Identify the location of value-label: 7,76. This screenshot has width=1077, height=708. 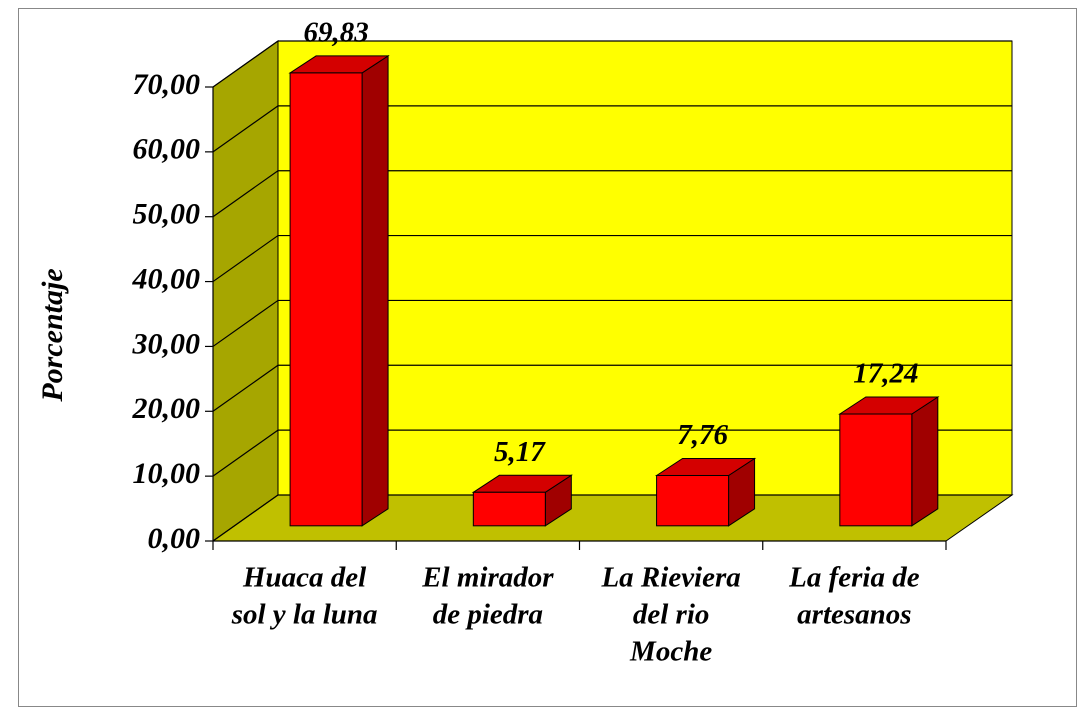
(702, 435).